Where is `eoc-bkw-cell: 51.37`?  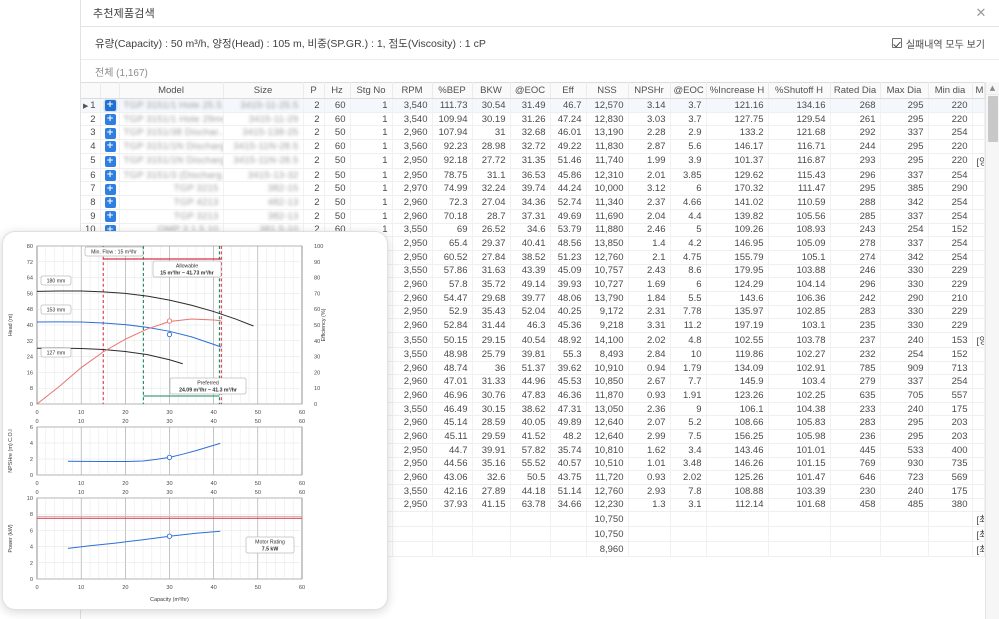
eoc-bkw-cell: 51.37 is located at coordinates (530, 368).